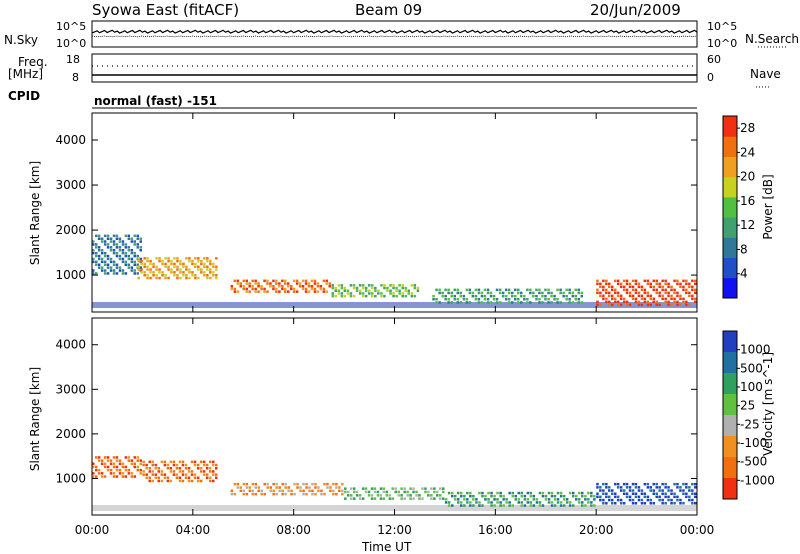 This screenshot has width=800, height=554. What do you see at coordinates (765, 74) in the screenshot?
I see `nave-label: Nave` at bounding box center [765, 74].